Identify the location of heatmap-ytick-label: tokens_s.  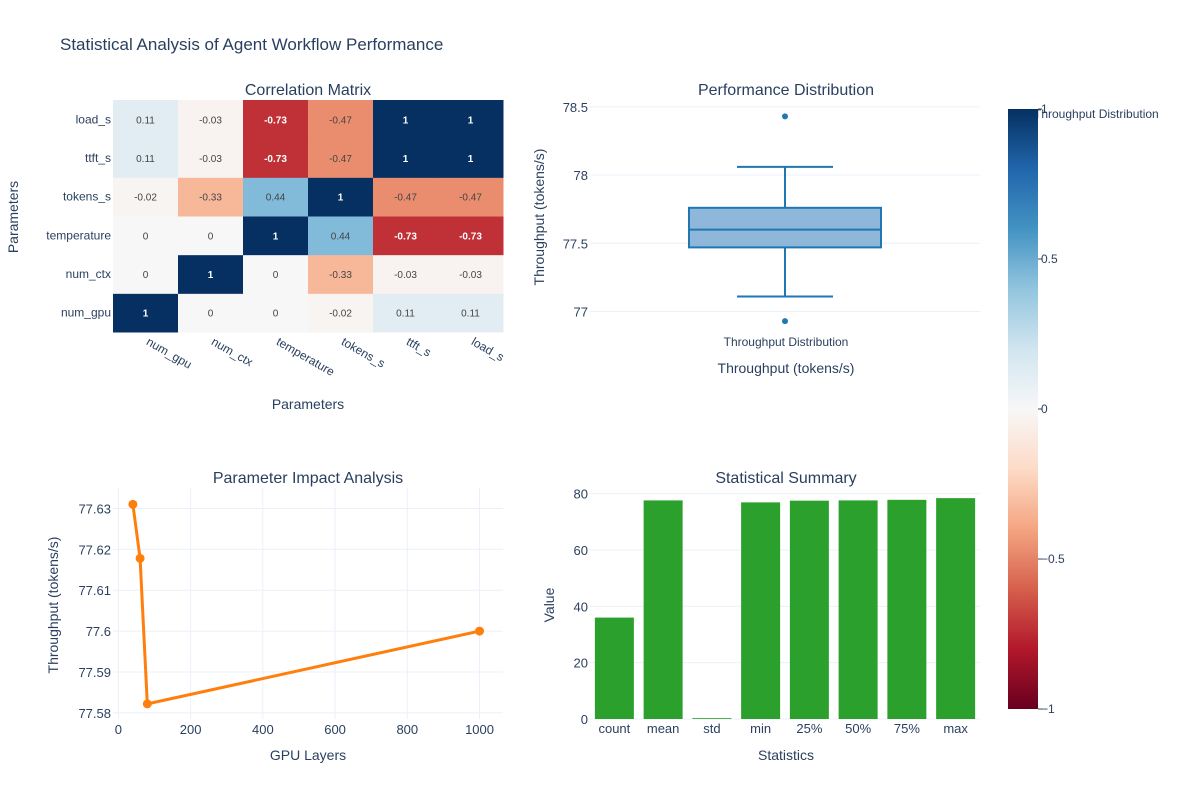
(87, 197).